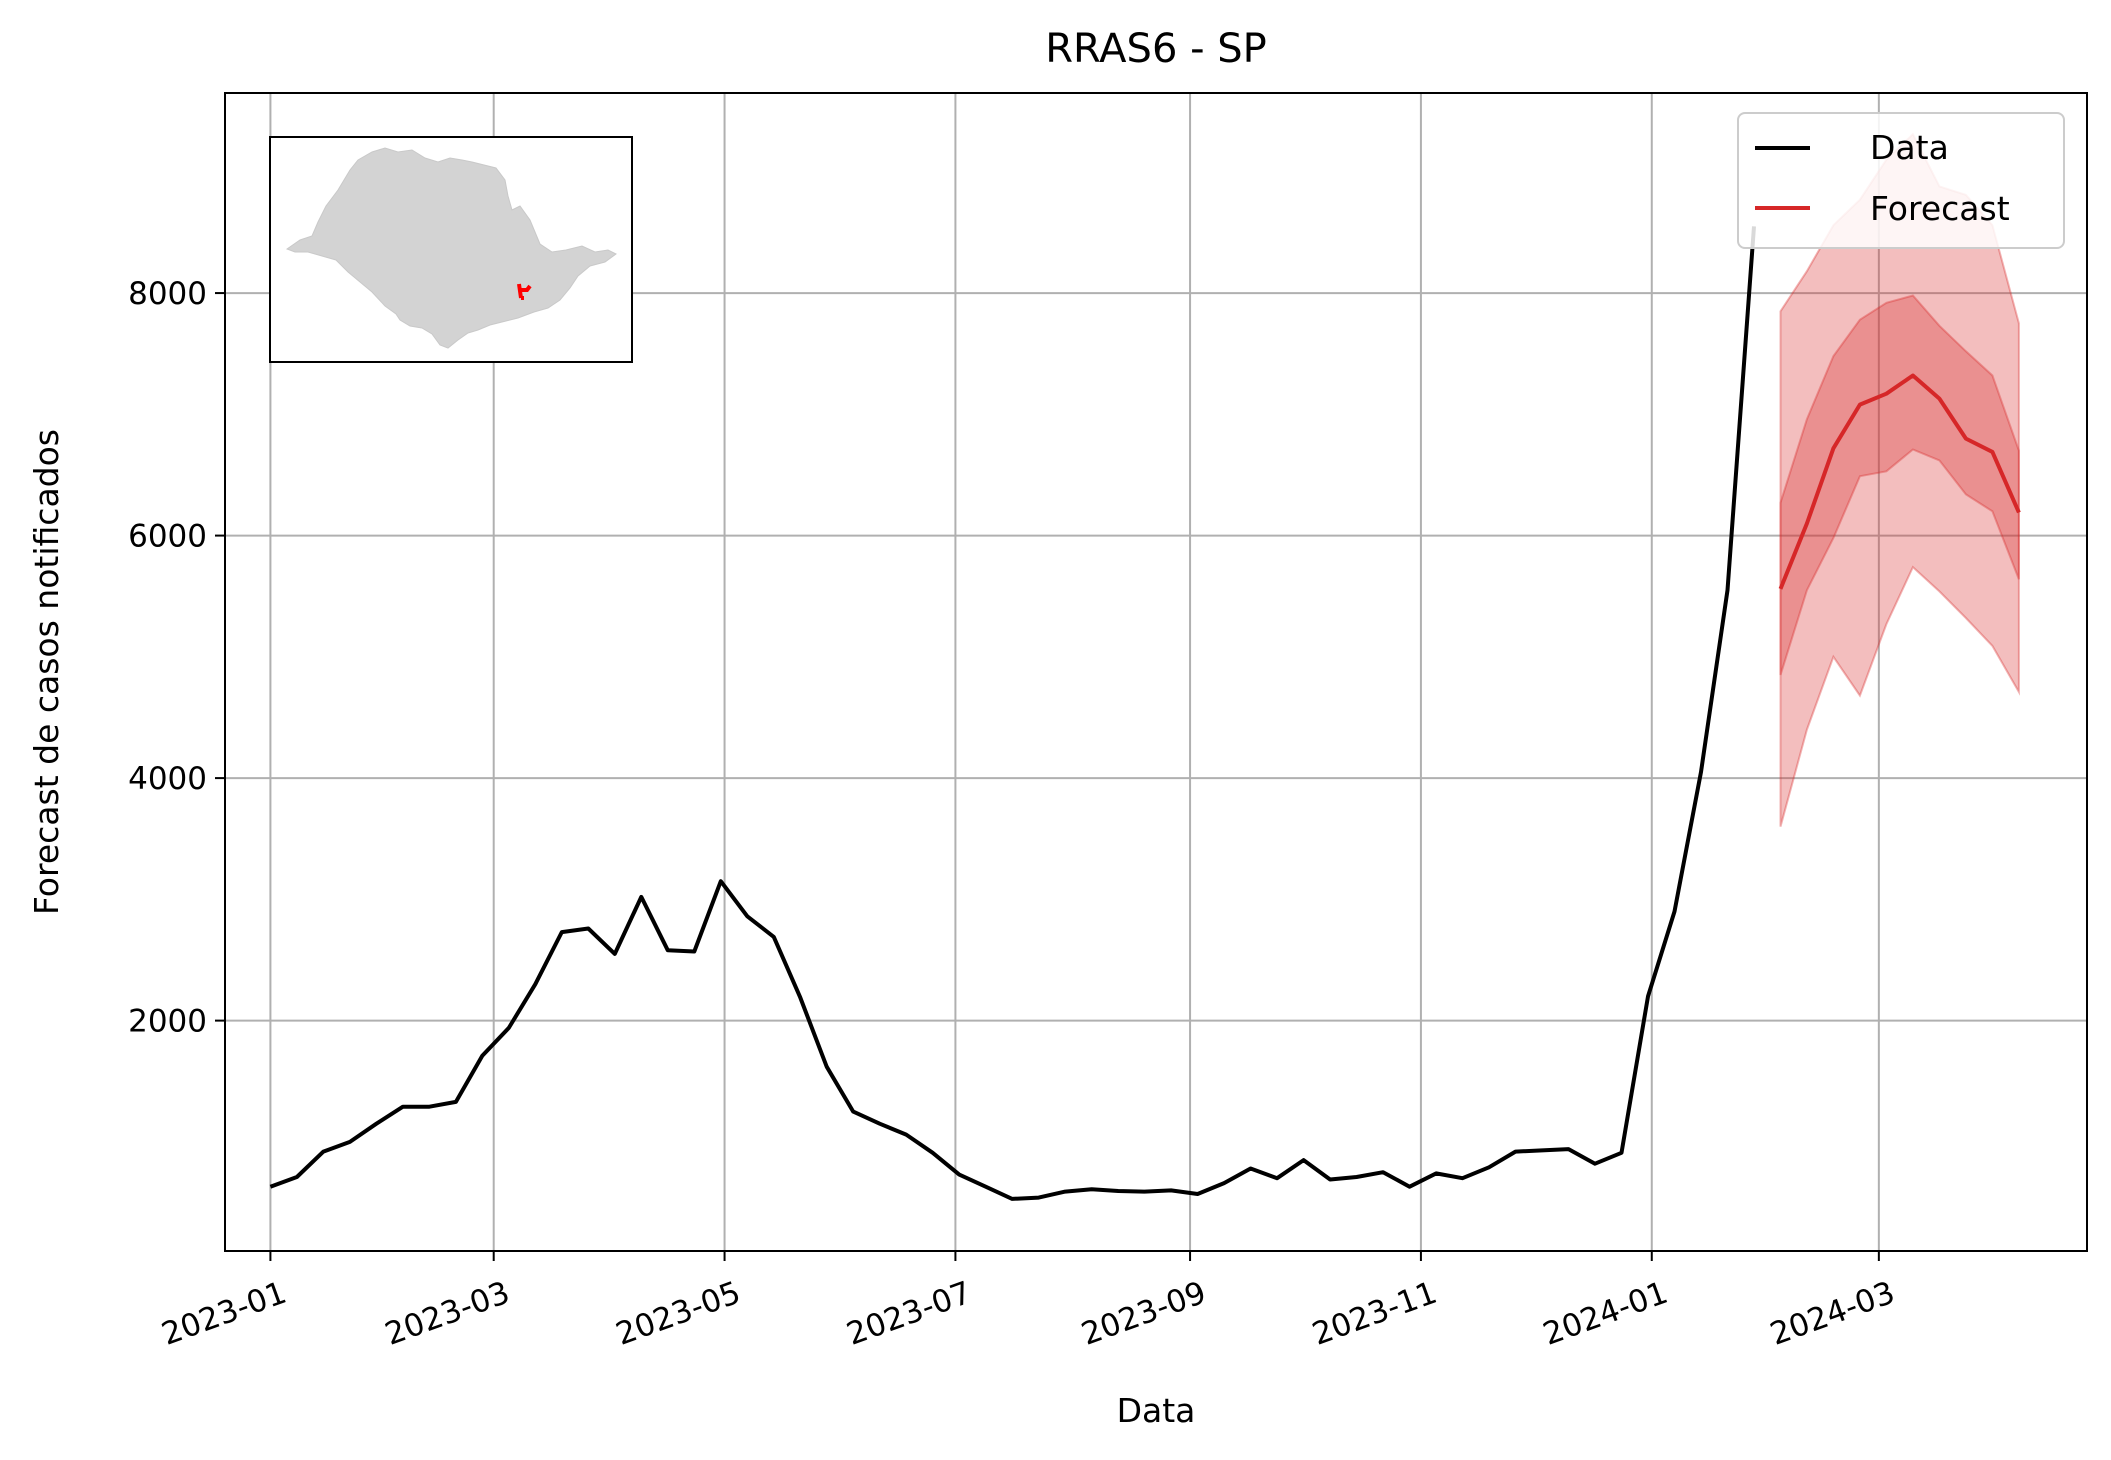  I want to click on chart-title: RRAS6 - SP, so click(1156, 49).